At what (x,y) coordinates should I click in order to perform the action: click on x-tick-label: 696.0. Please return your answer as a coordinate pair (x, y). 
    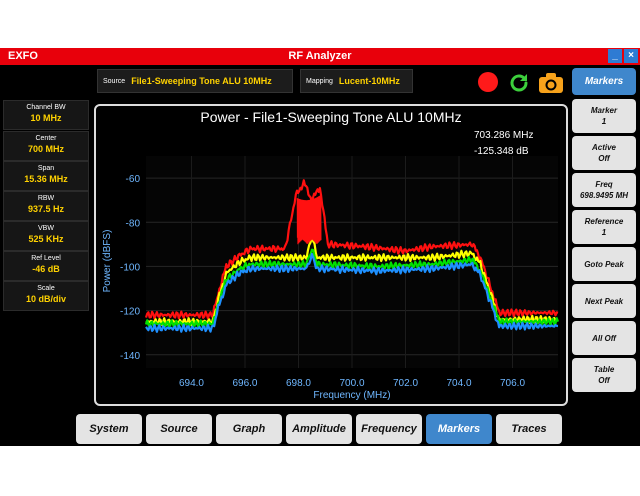
    Looking at the image, I should click on (244, 383).